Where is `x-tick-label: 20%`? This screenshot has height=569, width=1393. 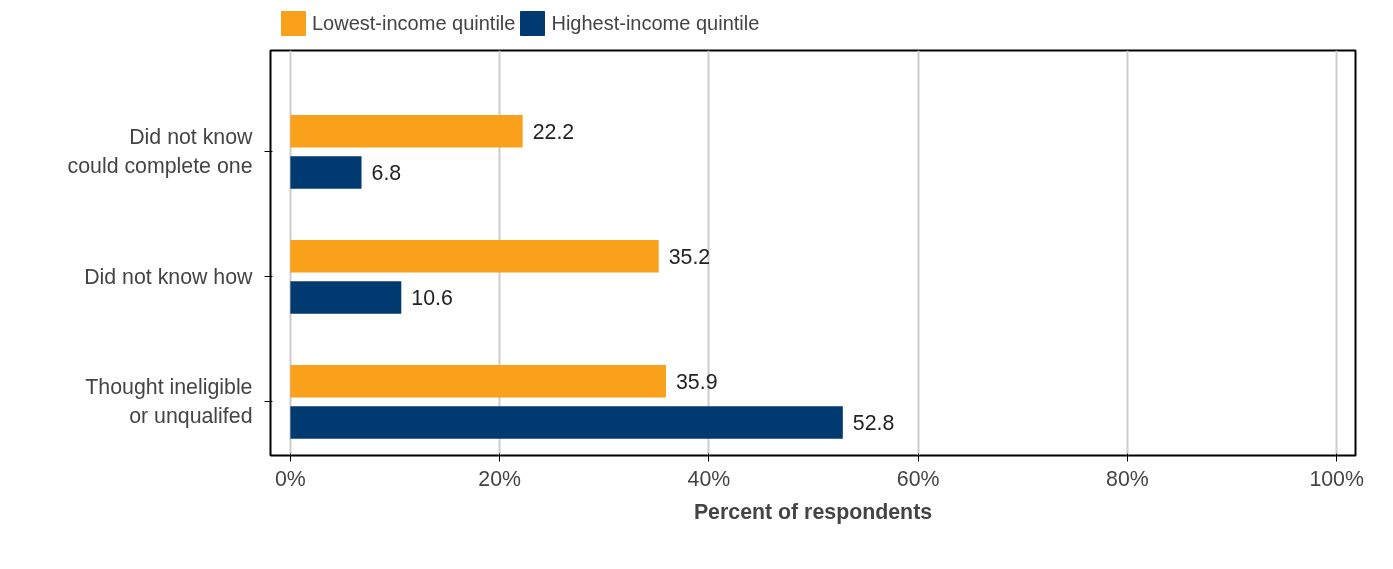 x-tick-label: 20% is located at coordinates (500, 478).